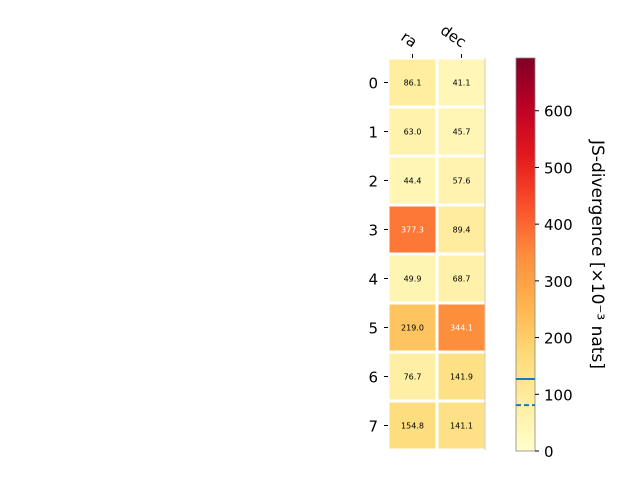  I want to click on row-label: 5, so click(373, 329).